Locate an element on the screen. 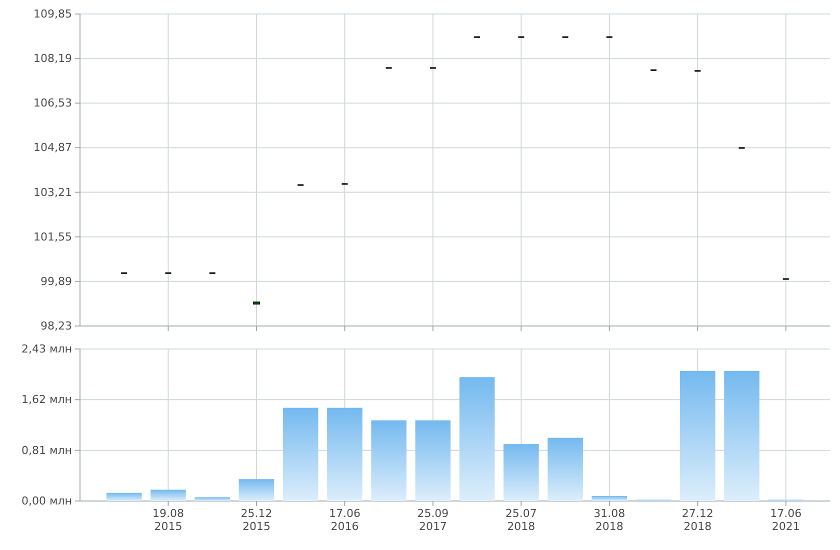  x-tick-label: 25.09 2017 is located at coordinates (433, 520).